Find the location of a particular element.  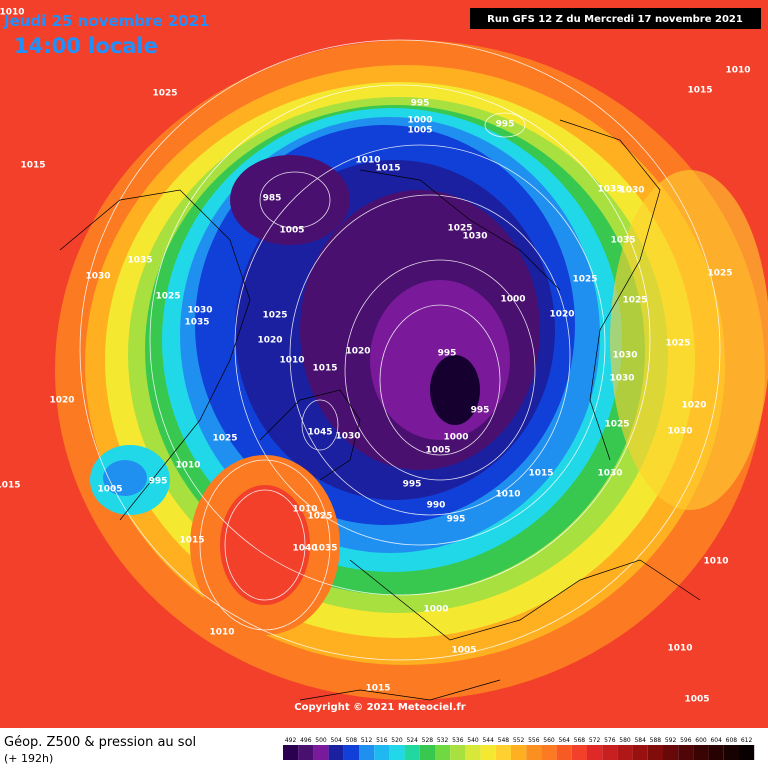

scale-label: 548 is located at coordinates (504, 740).